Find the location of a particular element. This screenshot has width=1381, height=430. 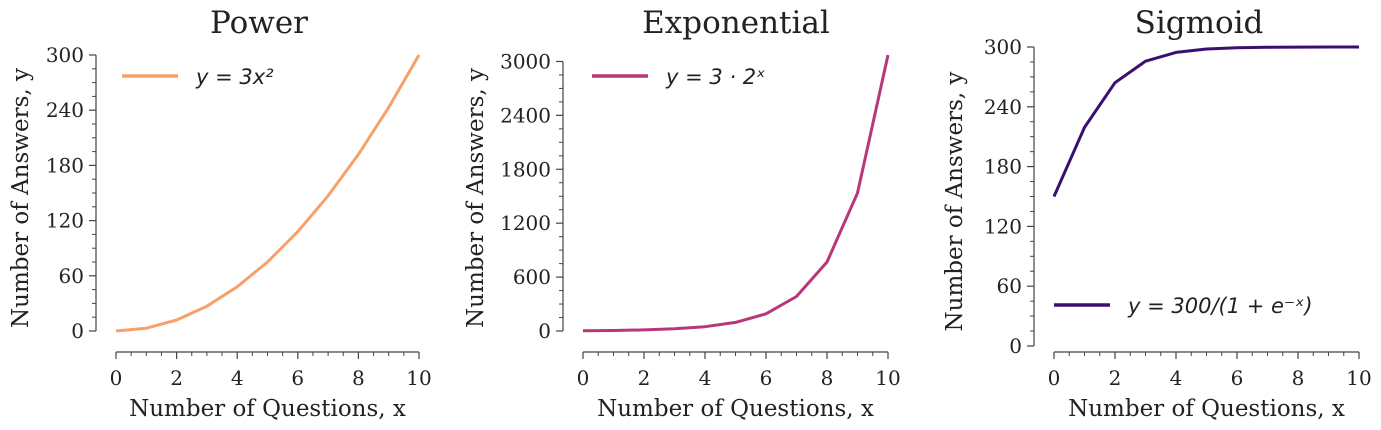

chart-title: Sigmoid is located at coordinates (1199, 23).